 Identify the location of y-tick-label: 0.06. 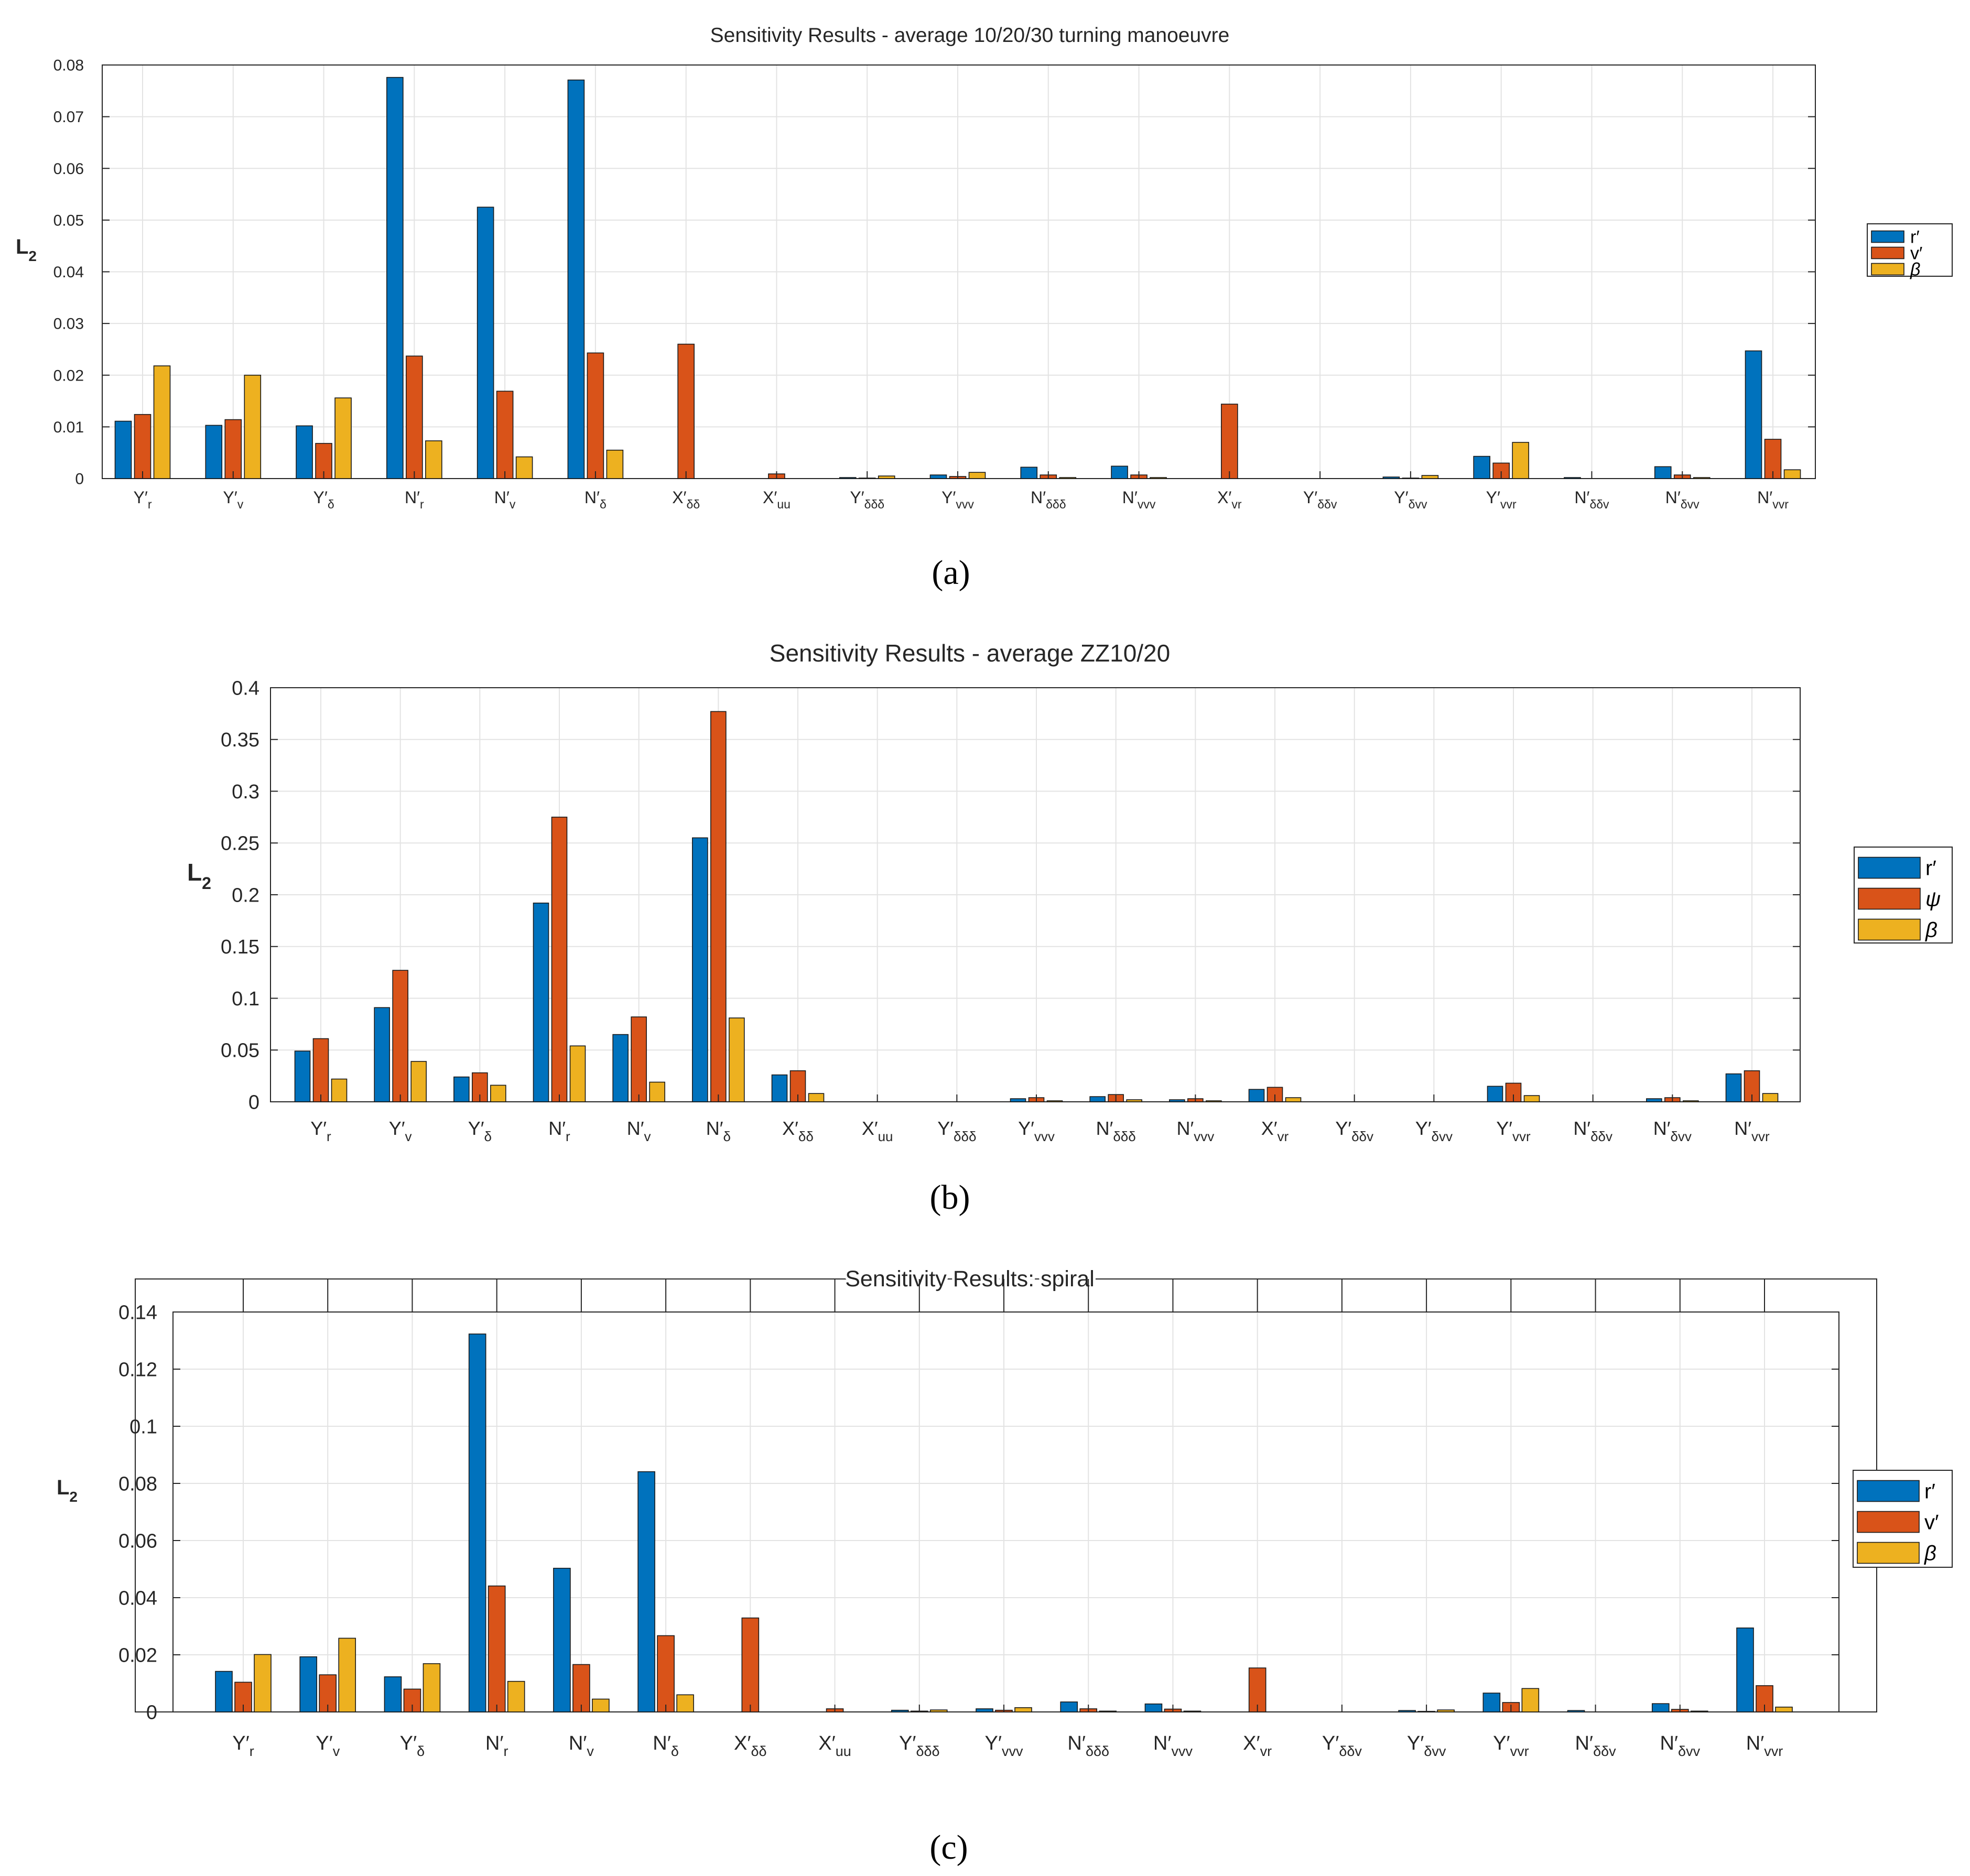
(68, 169).